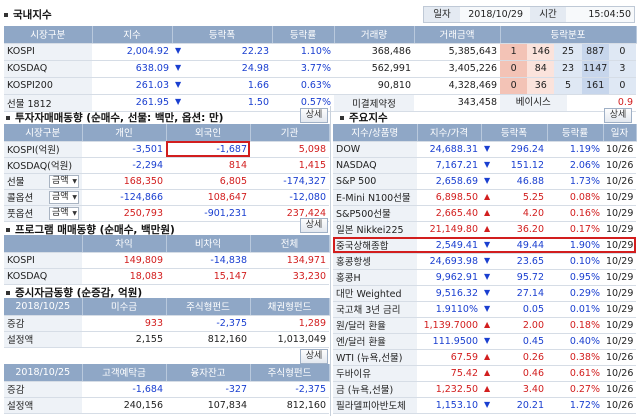 The width and height of the screenshot is (640, 416). Describe the element at coordinates (484, 277) in the screenshot. I see `table-row: 홍콩H 9,962.91 ▼ 95.72 0.95% 10/29` at that location.